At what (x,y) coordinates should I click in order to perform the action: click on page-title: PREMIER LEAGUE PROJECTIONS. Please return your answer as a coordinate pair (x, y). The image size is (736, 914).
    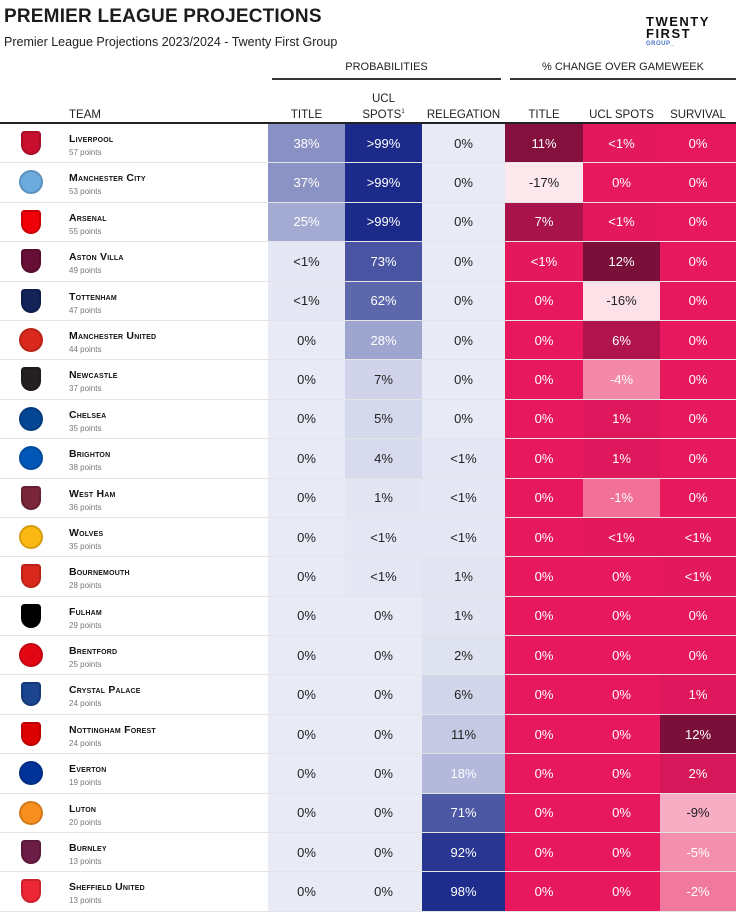
    Looking at the image, I should click on (163, 16).